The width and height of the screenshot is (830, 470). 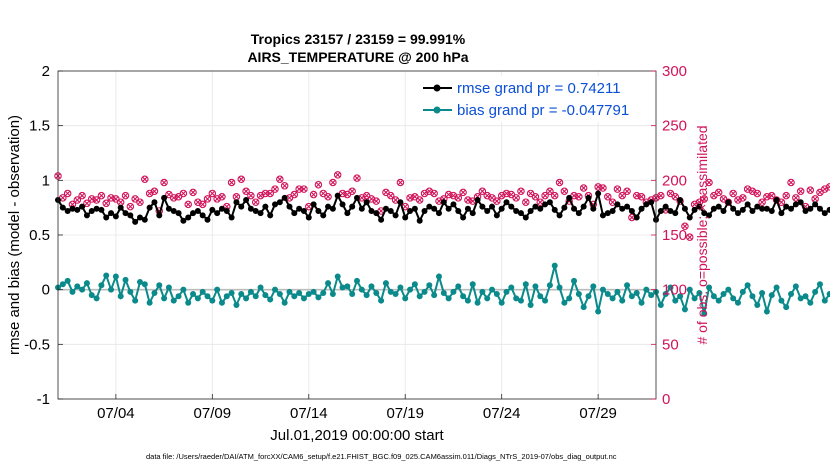 I want to click on bias-series, so click(x=442, y=289).